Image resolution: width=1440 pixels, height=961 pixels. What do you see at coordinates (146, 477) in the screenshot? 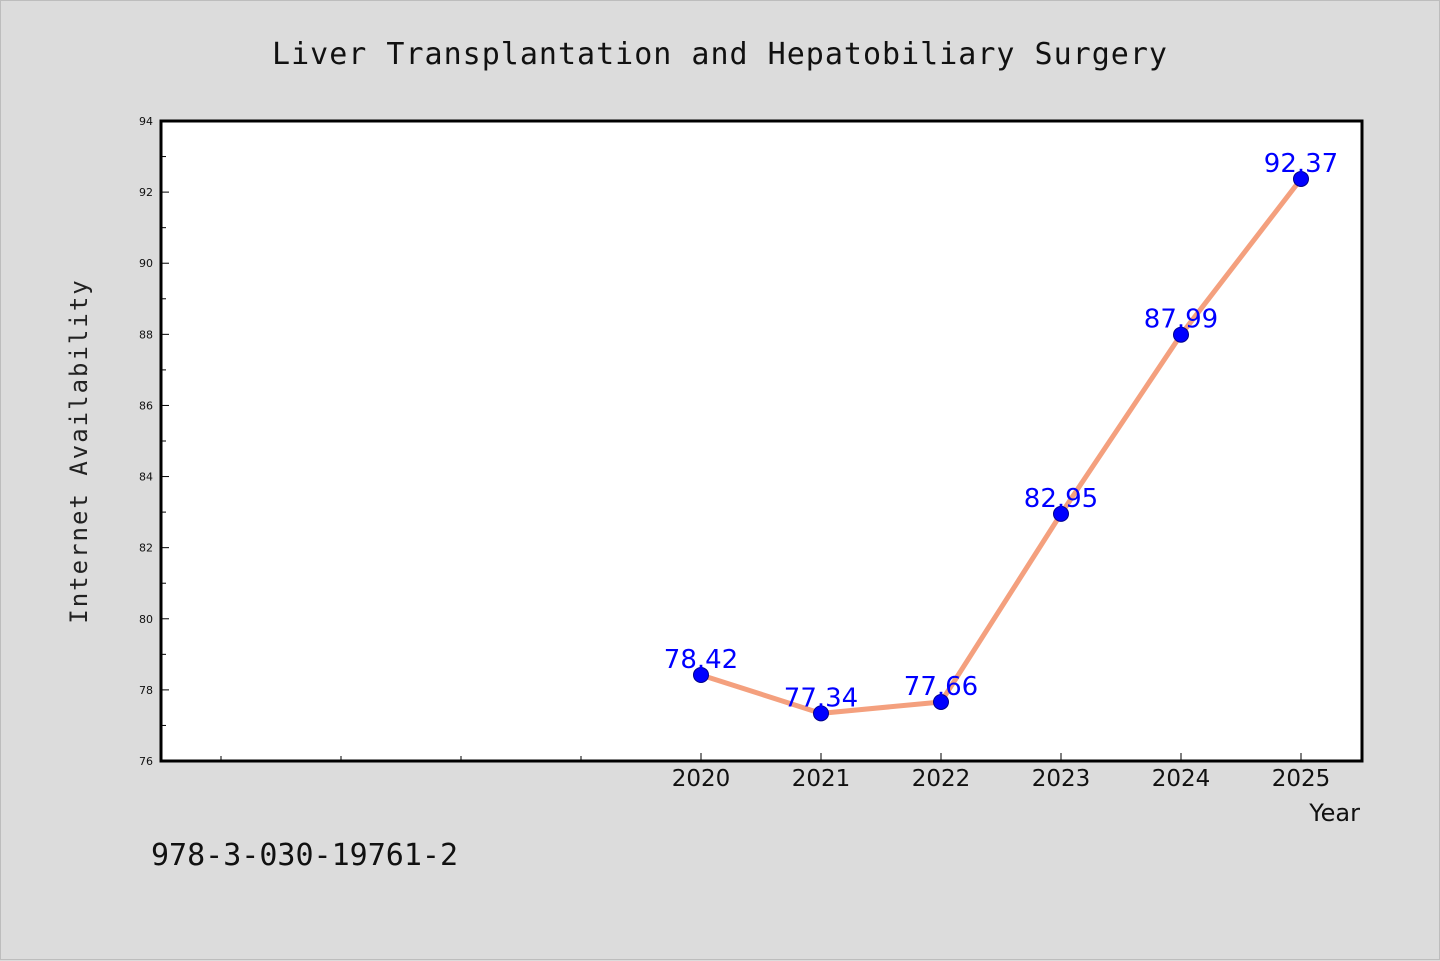
I see `y-tick-label: 84` at bounding box center [146, 477].